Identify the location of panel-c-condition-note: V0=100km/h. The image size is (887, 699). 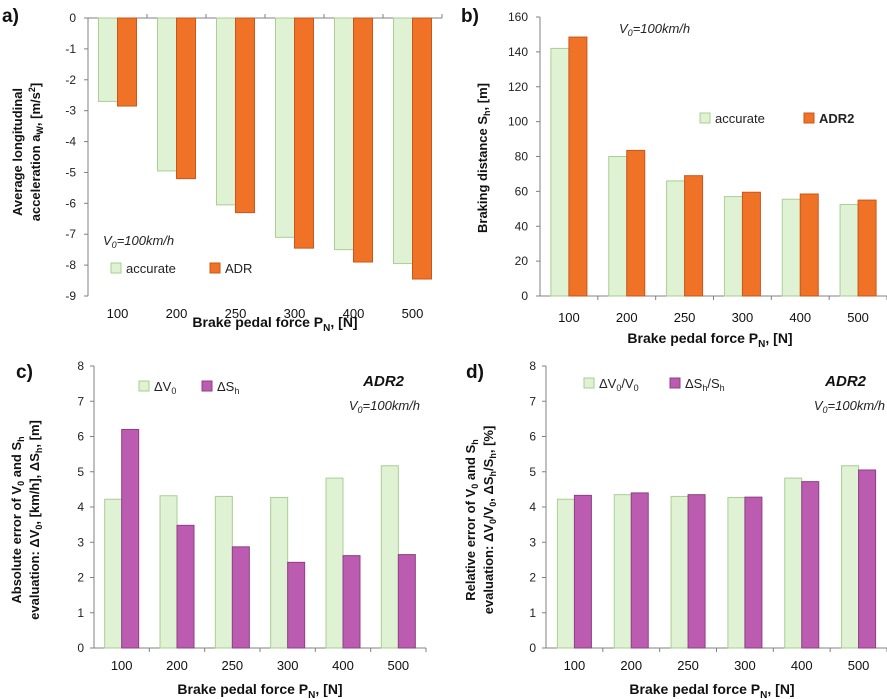
(384, 406).